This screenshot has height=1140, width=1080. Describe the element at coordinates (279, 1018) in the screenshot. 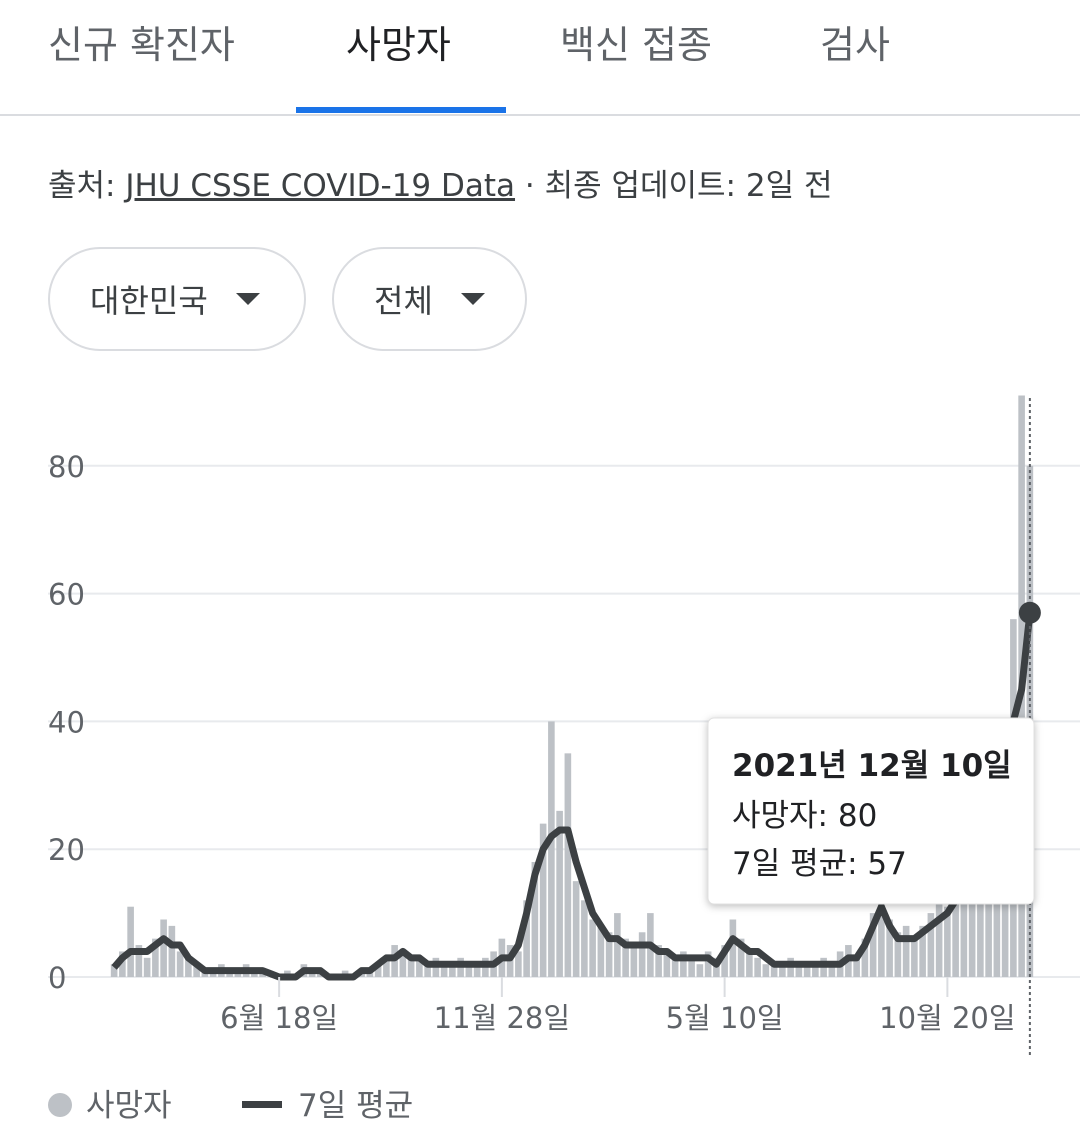

I see `x-tick-label: 6월 18일` at that location.